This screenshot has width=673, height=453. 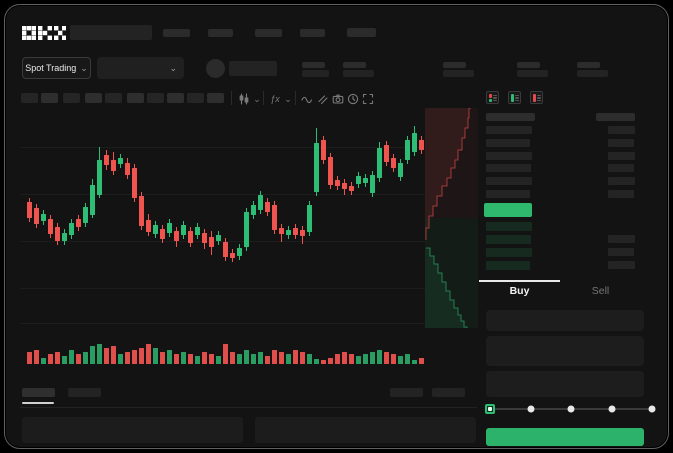 What do you see at coordinates (615, 117) in the screenshot?
I see `orderbook-col-header-amount` at bounding box center [615, 117].